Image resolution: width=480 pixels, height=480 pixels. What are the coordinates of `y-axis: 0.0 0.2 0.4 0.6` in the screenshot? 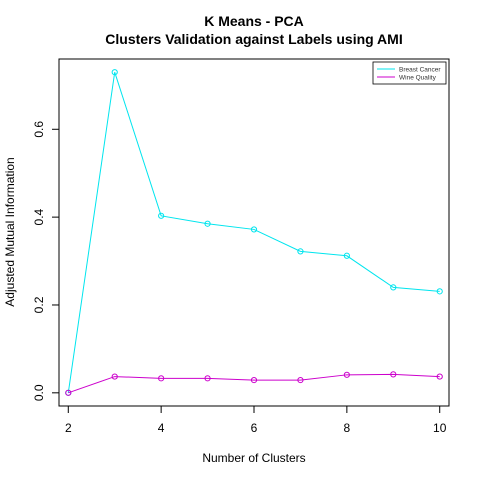 It's located at (46, 261).